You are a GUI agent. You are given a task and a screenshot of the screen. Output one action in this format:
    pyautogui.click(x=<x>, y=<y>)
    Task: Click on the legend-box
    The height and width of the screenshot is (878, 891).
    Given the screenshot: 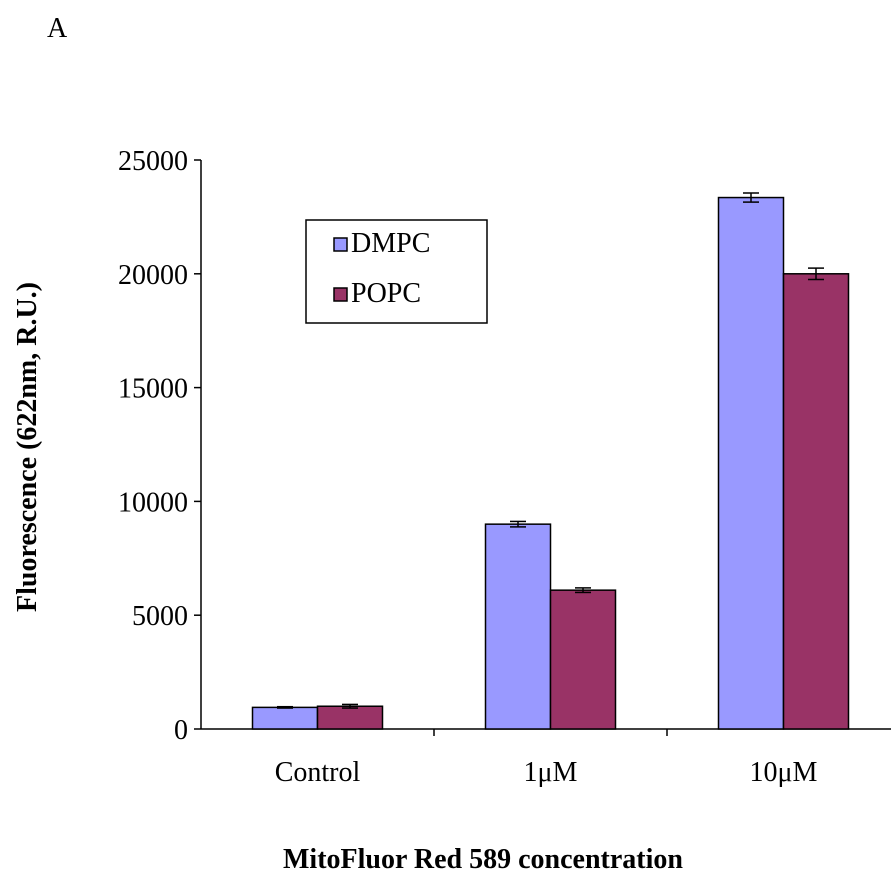 What is the action you would take?
    pyautogui.click(x=396, y=271)
    